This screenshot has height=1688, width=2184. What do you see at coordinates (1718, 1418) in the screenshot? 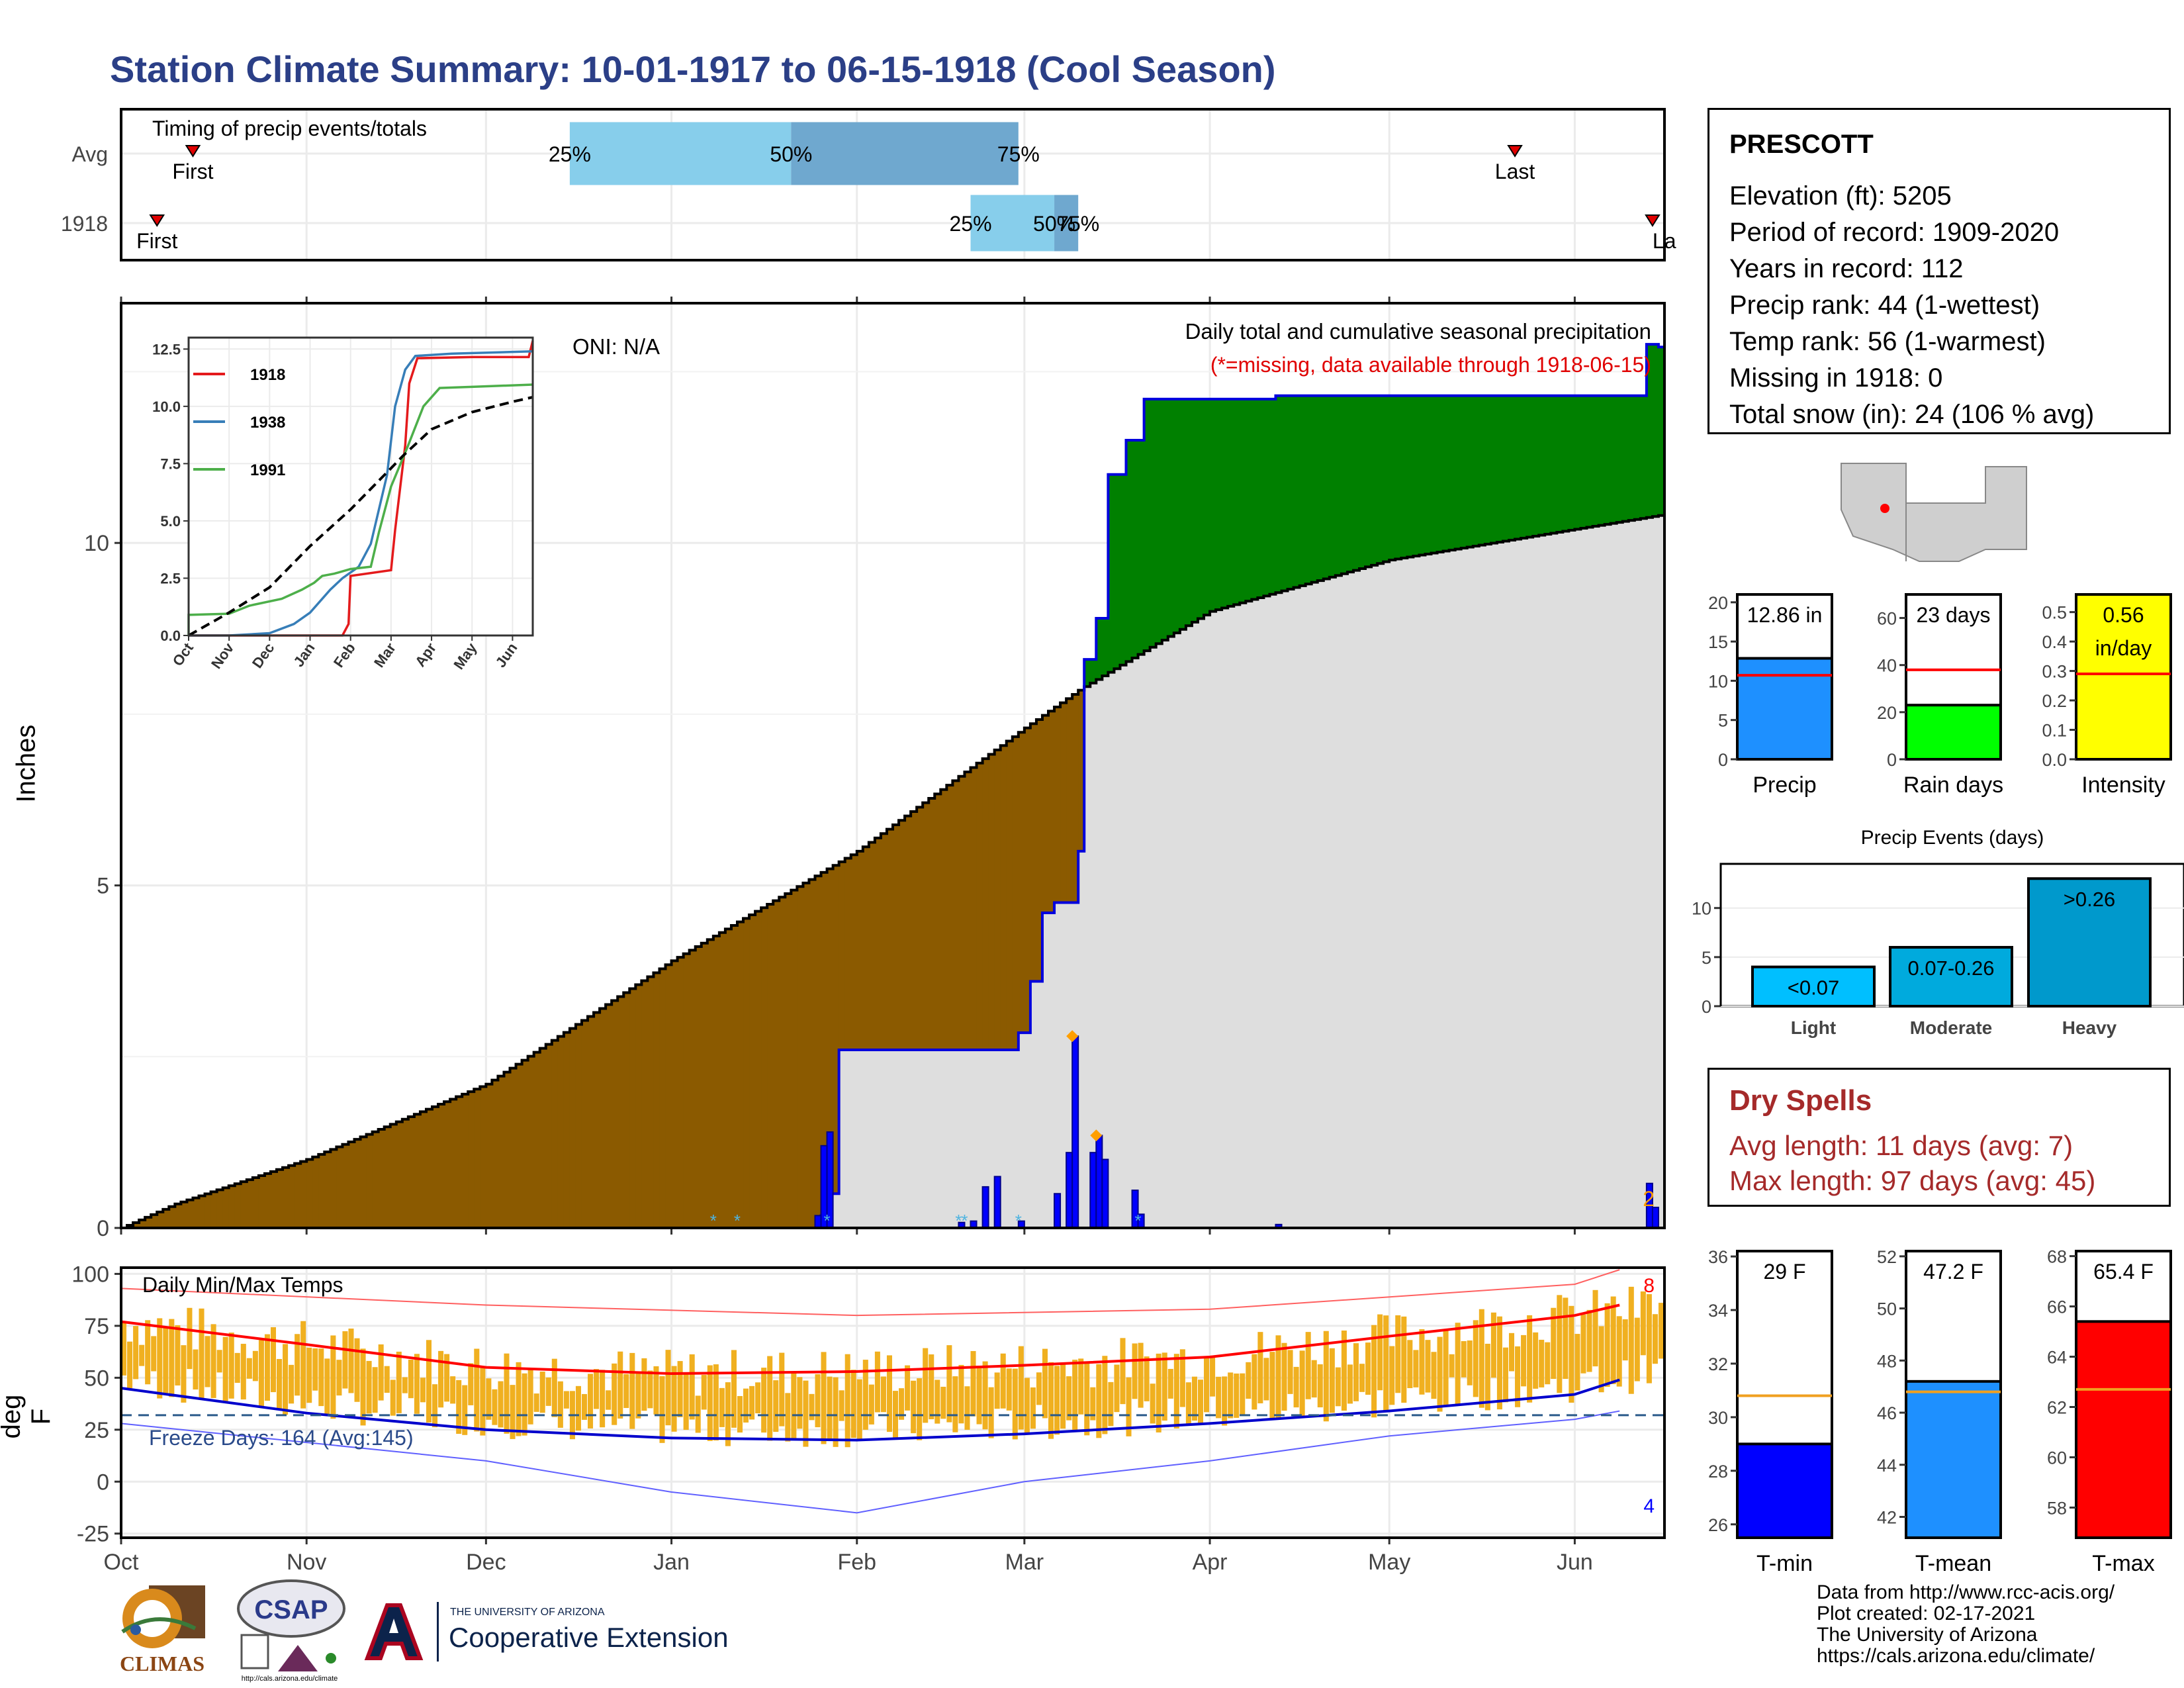
I see `tmin-summary-y-tick-label: 30` at bounding box center [1718, 1418].